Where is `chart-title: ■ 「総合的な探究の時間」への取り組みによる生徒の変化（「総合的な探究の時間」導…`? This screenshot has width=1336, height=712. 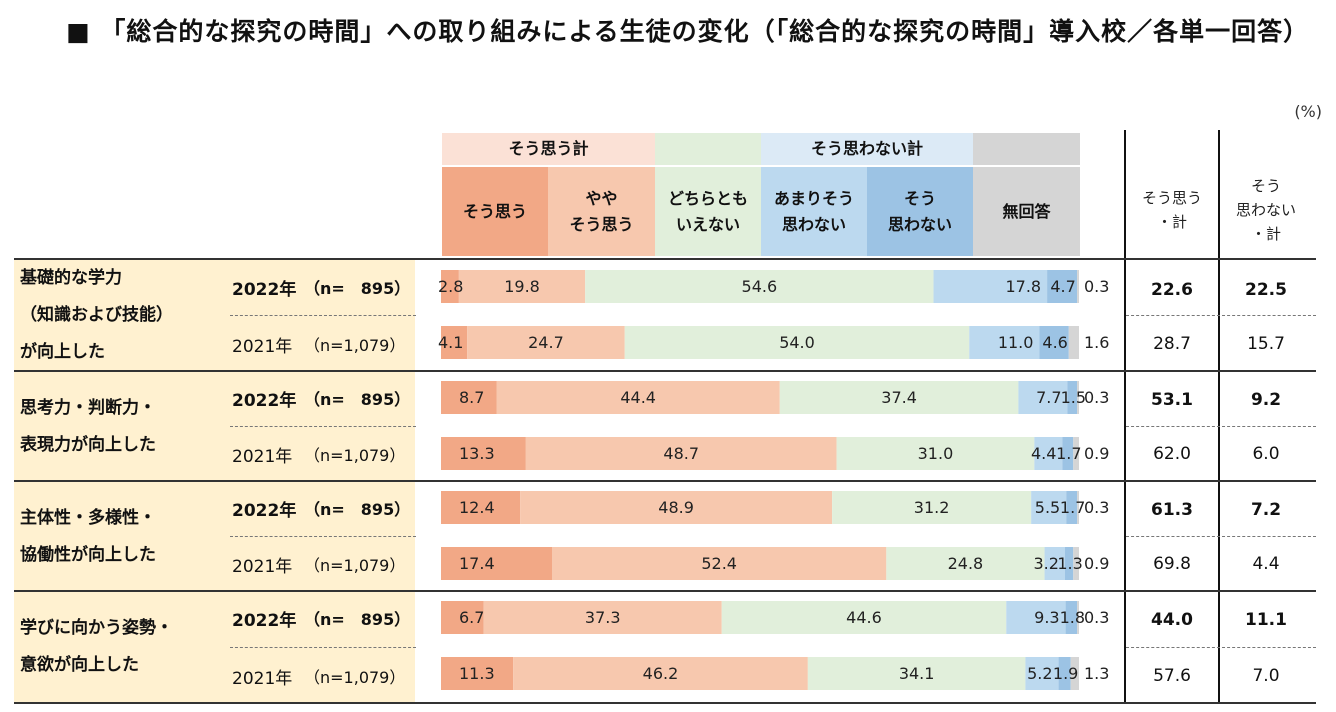
chart-title: ■ 「総合的な探究の時間」への取り組みによる生徒の変化（「総合的な探究の時間」導… is located at coordinates (688, 31).